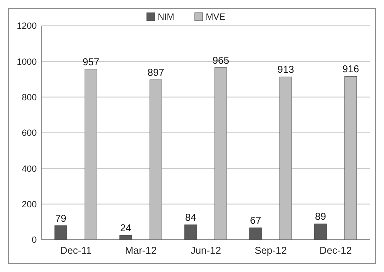 Image resolution: width=384 pixels, height=272 pixels. What do you see at coordinates (256, 222) in the screenshot?
I see `data-label: 67` at bounding box center [256, 222].